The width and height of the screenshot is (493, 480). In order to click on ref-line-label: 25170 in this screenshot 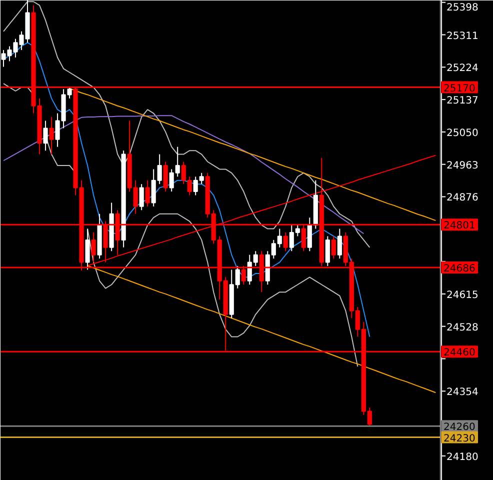, I will do `click(460, 88)`.